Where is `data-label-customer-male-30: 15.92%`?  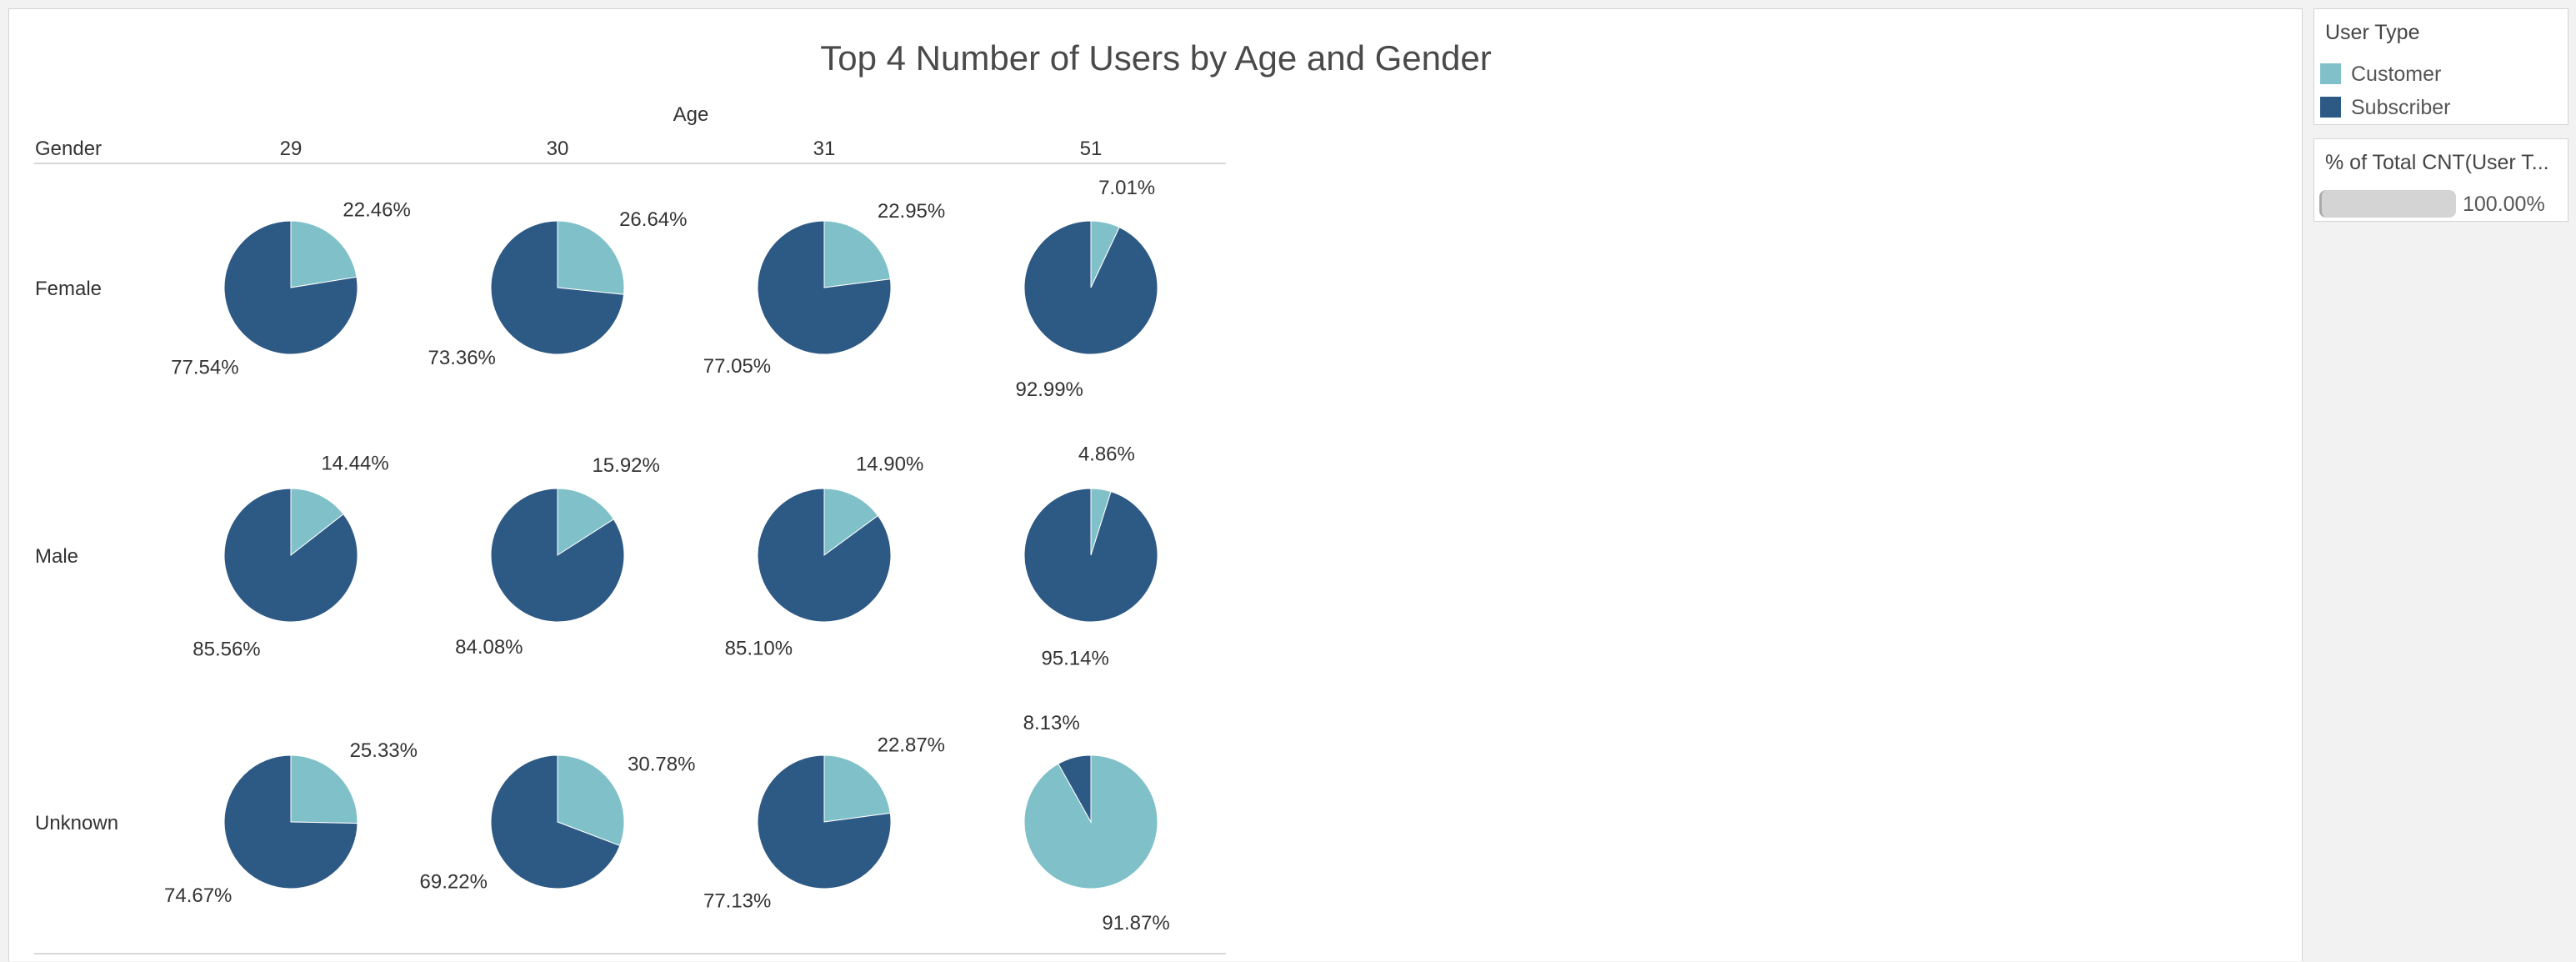 data-label-customer-male-30: 15.92% is located at coordinates (626, 465).